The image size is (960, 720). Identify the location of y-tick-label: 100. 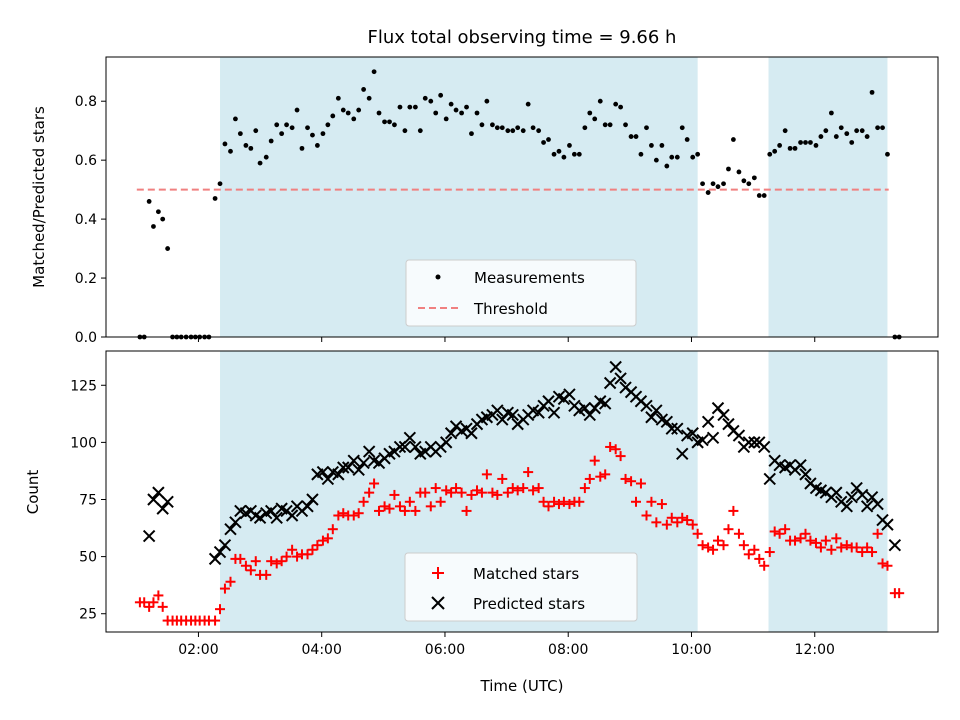
(83, 443).